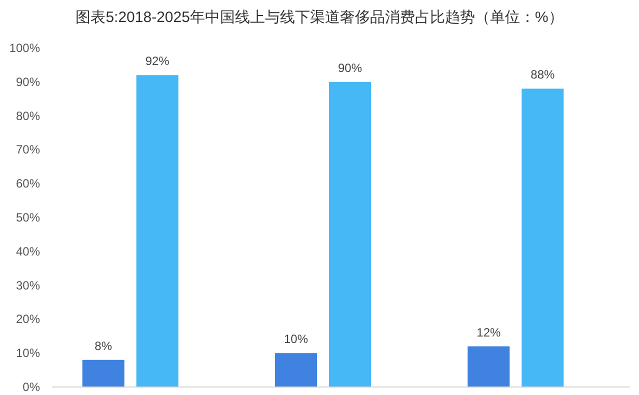  I want to click on y-tick-label: 20%, so click(28, 319).